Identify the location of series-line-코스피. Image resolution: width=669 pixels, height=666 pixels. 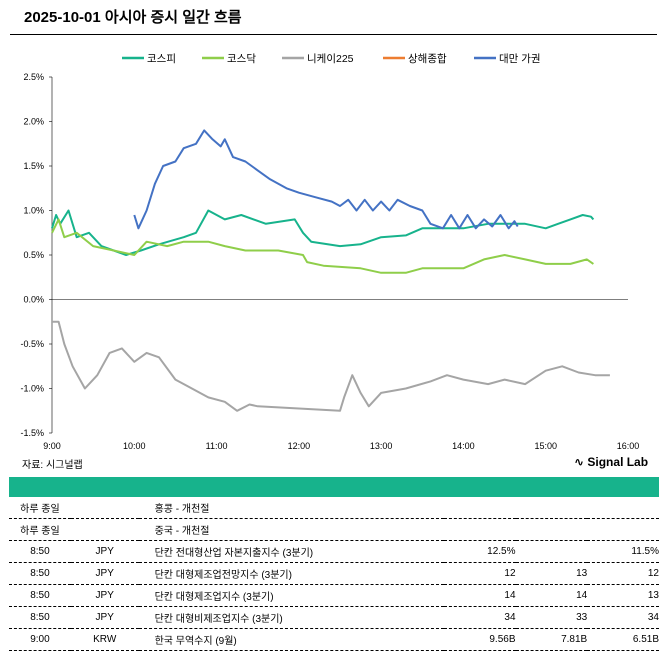
(323, 232).